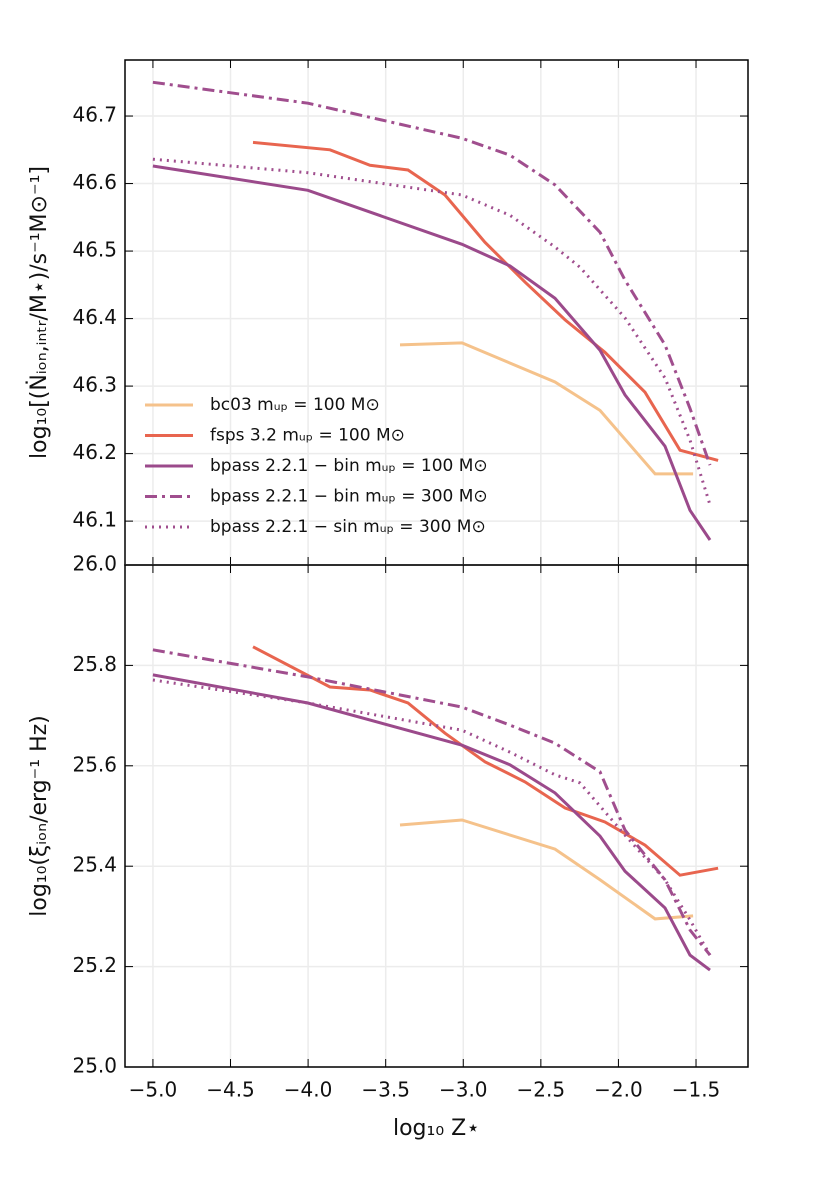 Image resolution: width=830 pixels, height=1186 pixels. I want to click on y-tick-label: 46.6, so click(94, 182).